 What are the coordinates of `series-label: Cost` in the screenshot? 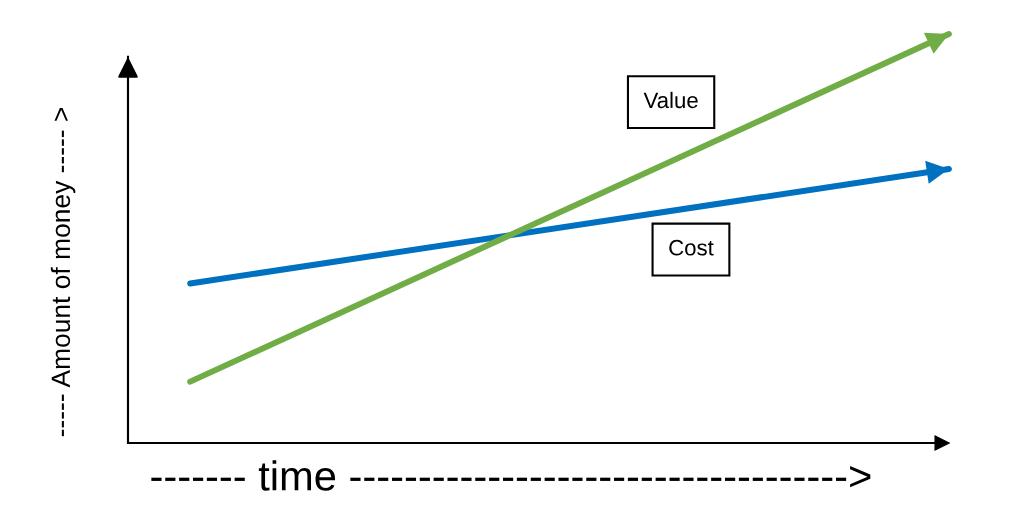 It's located at (691, 247).